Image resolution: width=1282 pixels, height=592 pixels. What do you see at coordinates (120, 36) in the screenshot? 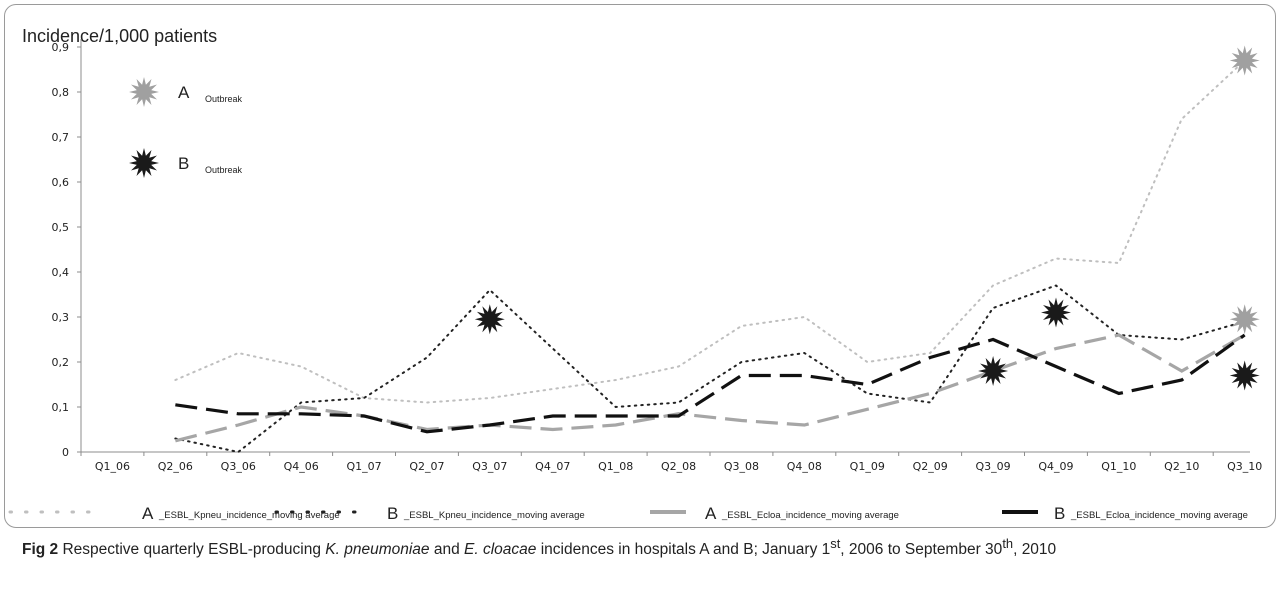
I see `y-axis-title: Incidence/1,000 patients` at bounding box center [120, 36].